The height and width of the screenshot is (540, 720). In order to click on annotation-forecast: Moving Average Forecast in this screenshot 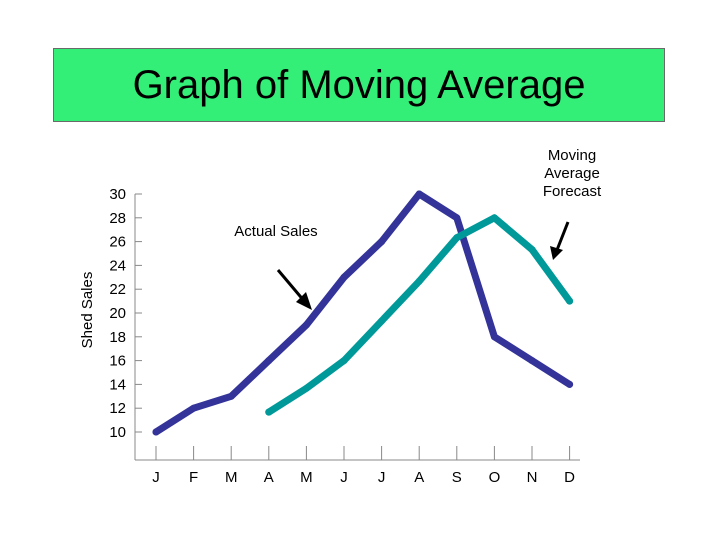, I will do `click(572, 173)`.